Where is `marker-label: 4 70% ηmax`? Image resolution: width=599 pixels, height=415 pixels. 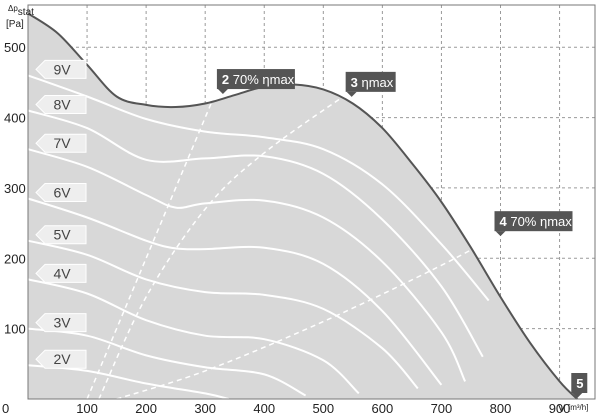 marker-label: 4 70% ηmax is located at coordinates (536, 221).